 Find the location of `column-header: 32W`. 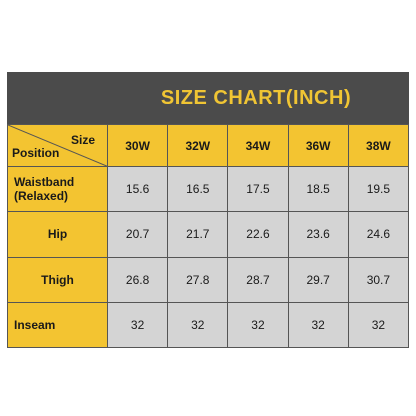

column-header: 32W is located at coordinates (198, 145).